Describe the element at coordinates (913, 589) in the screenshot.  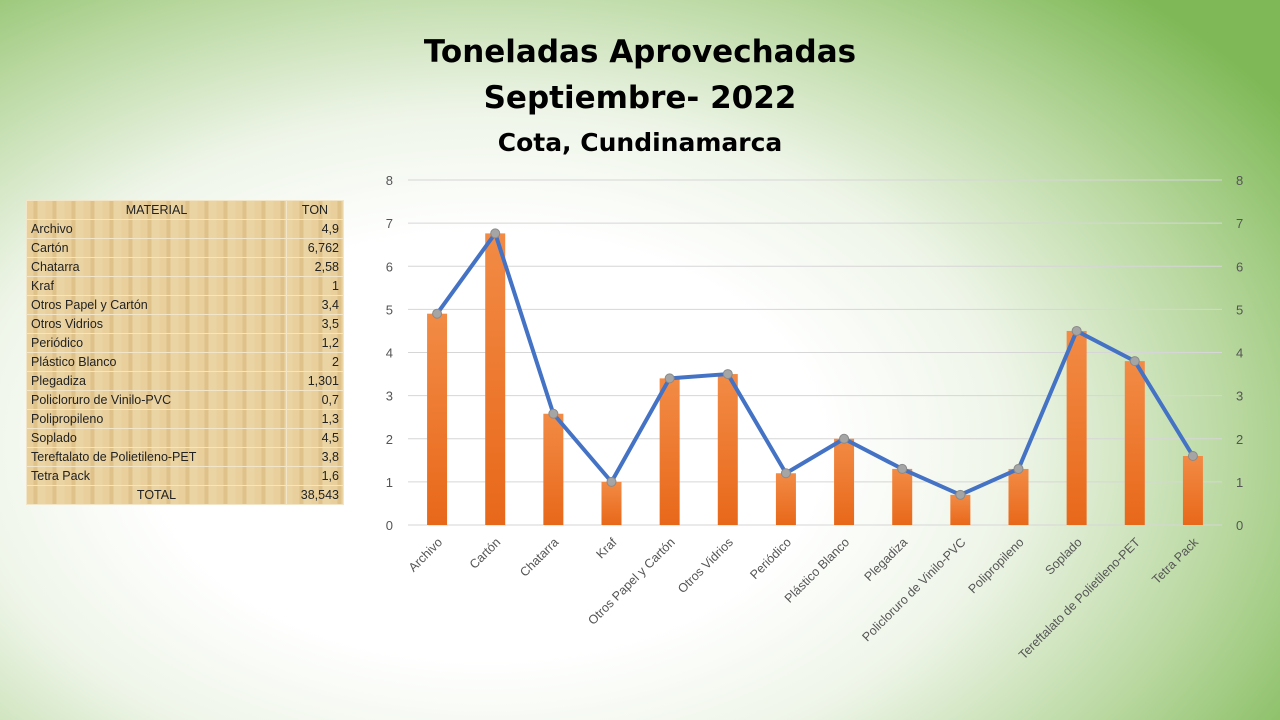
I see `x-tick-label: Policloruro de Vinilo-PVC` at that location.